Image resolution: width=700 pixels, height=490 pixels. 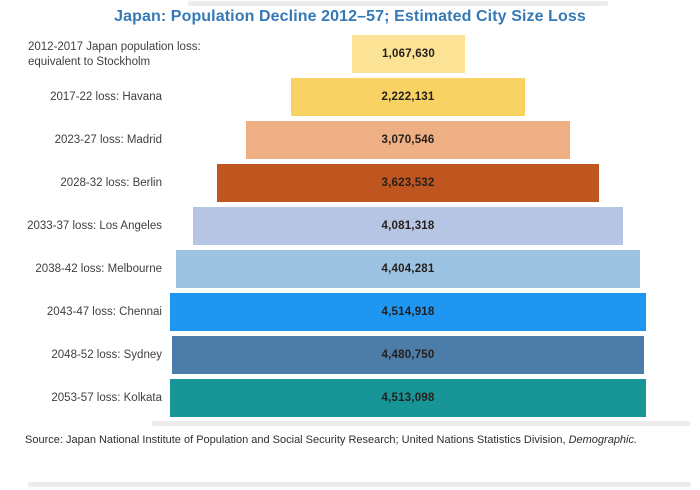 I want to click on chart-row: 2053-57 loss: Kolkata 4,513,098, so click(x=350, y=398).